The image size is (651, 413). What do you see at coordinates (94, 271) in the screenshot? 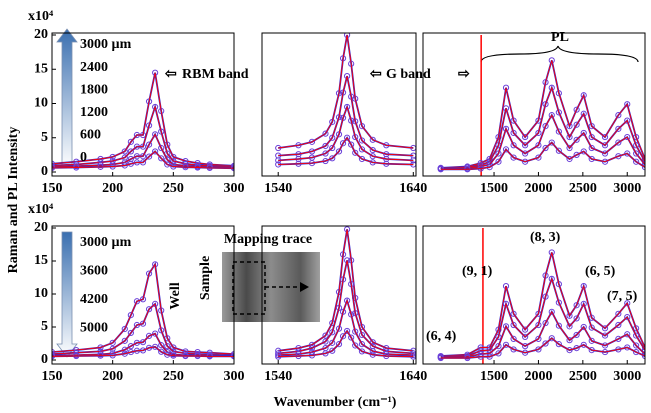
I see `legend-label: 3600` at bounding box center [94, 271].